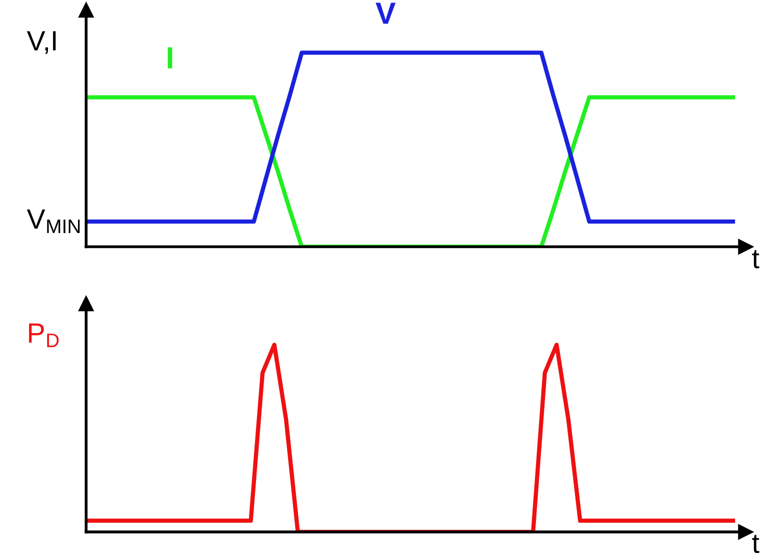 This screenshot has width=776, height=557. I want to click on text: V$_{MIN}$, so click(53, 222).